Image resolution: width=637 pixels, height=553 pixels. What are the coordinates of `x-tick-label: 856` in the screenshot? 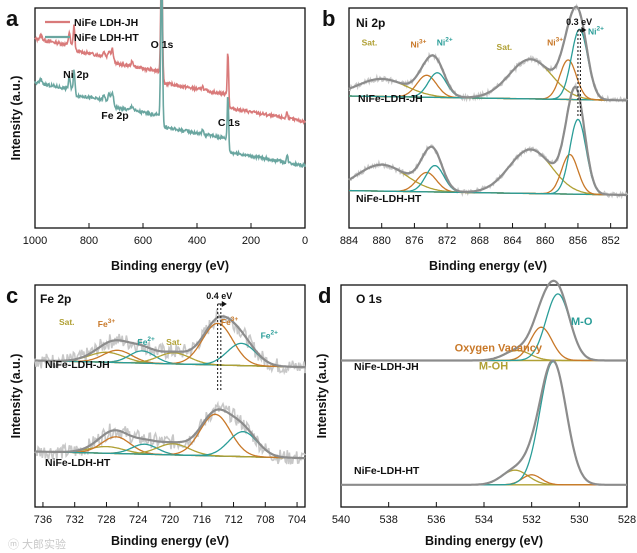 It's located at (578, 241).